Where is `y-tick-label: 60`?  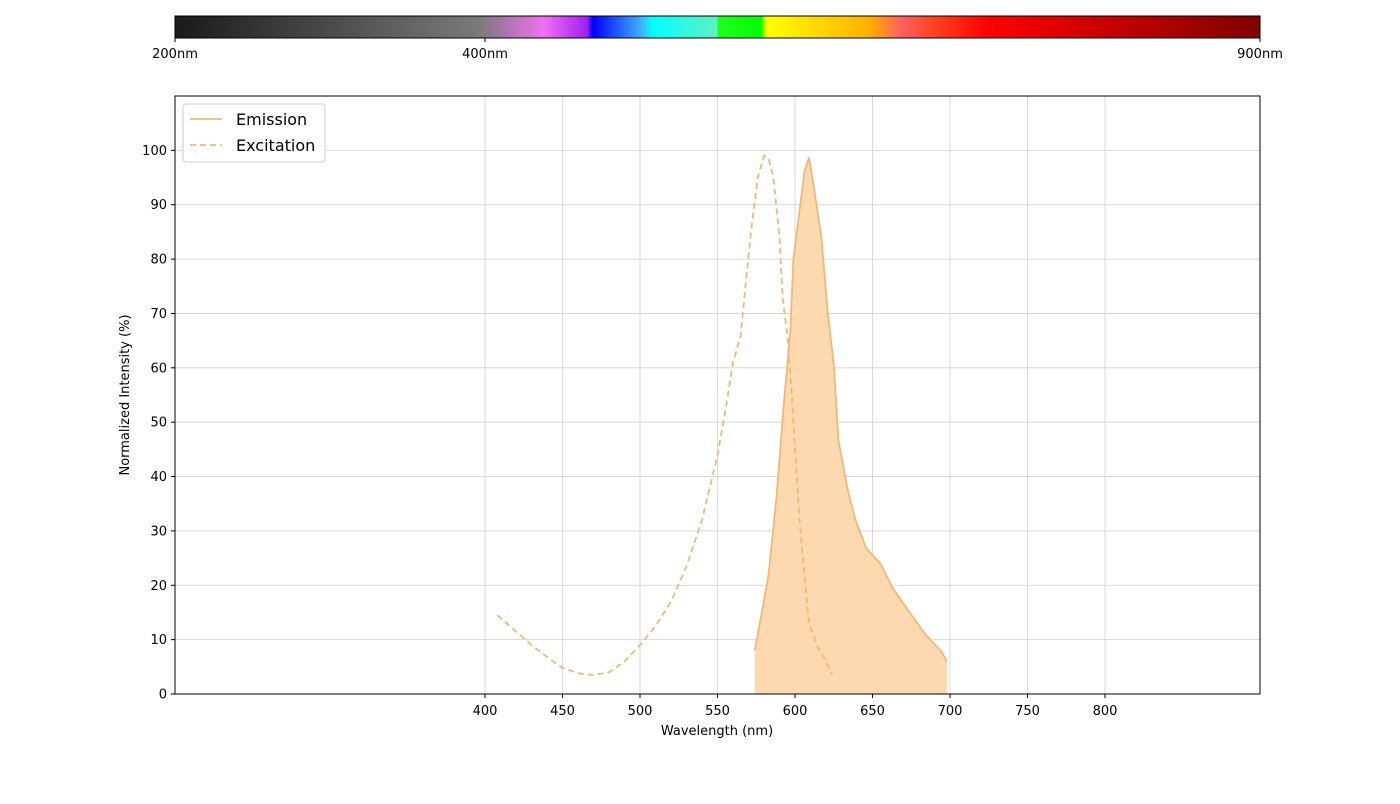
y-tick-label: 60 is located at coordinates (158, 368).